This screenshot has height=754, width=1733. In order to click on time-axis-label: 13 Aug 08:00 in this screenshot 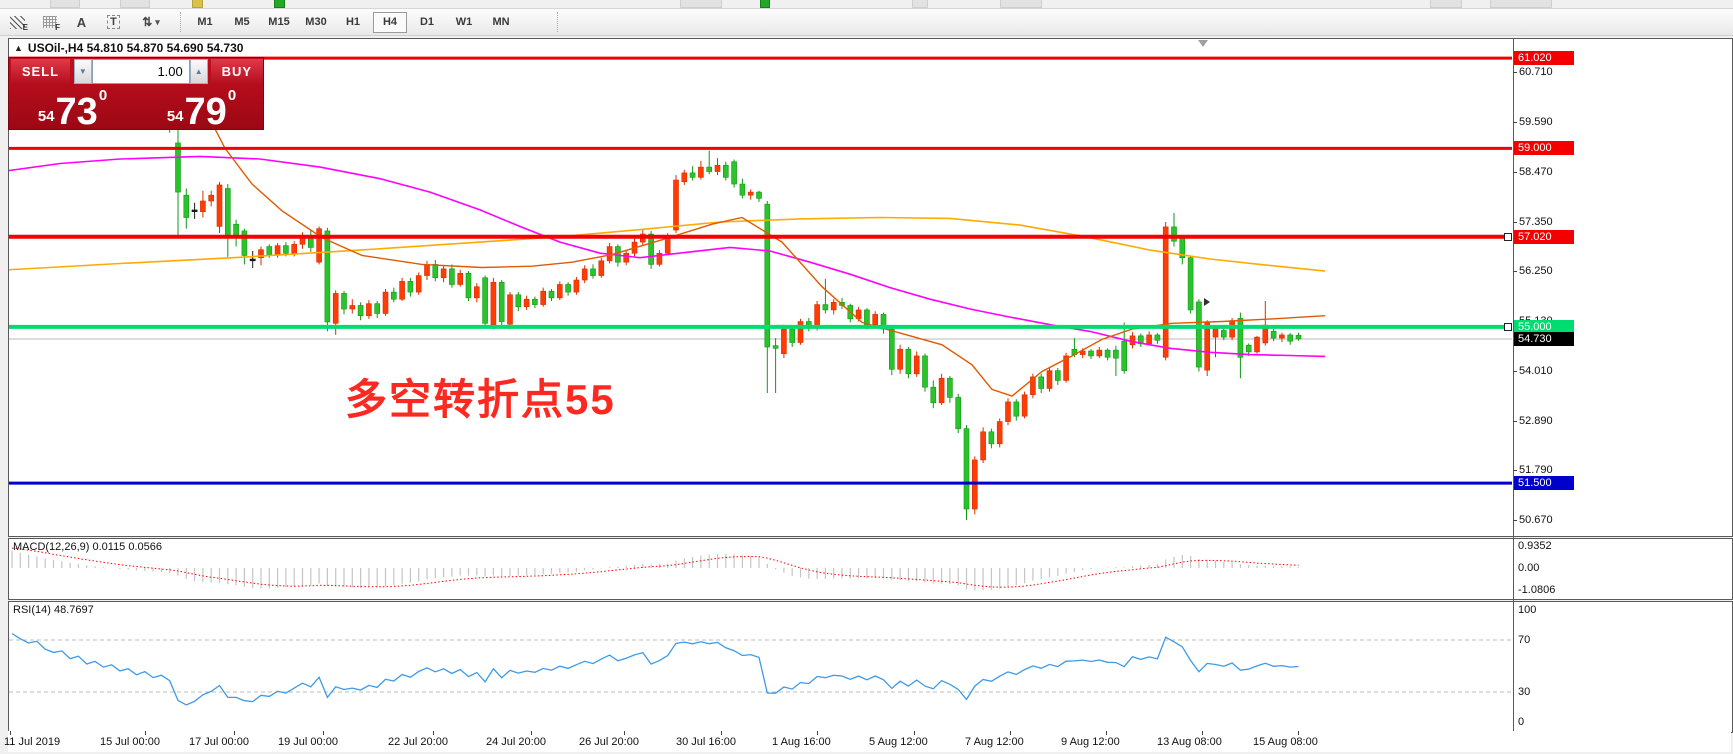, I will do `click(1189, 742)`.